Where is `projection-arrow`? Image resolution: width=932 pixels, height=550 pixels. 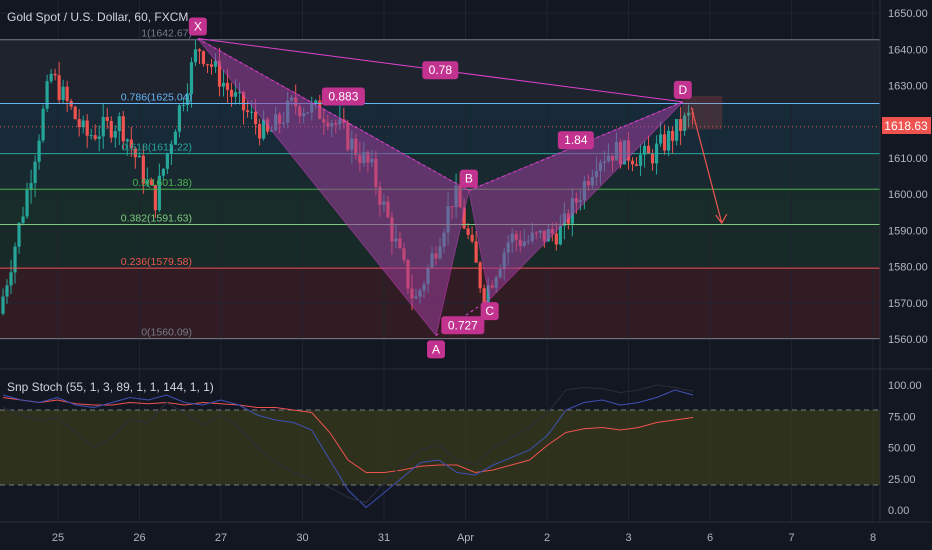
projection-arrow is located at coordinates (706, 165).